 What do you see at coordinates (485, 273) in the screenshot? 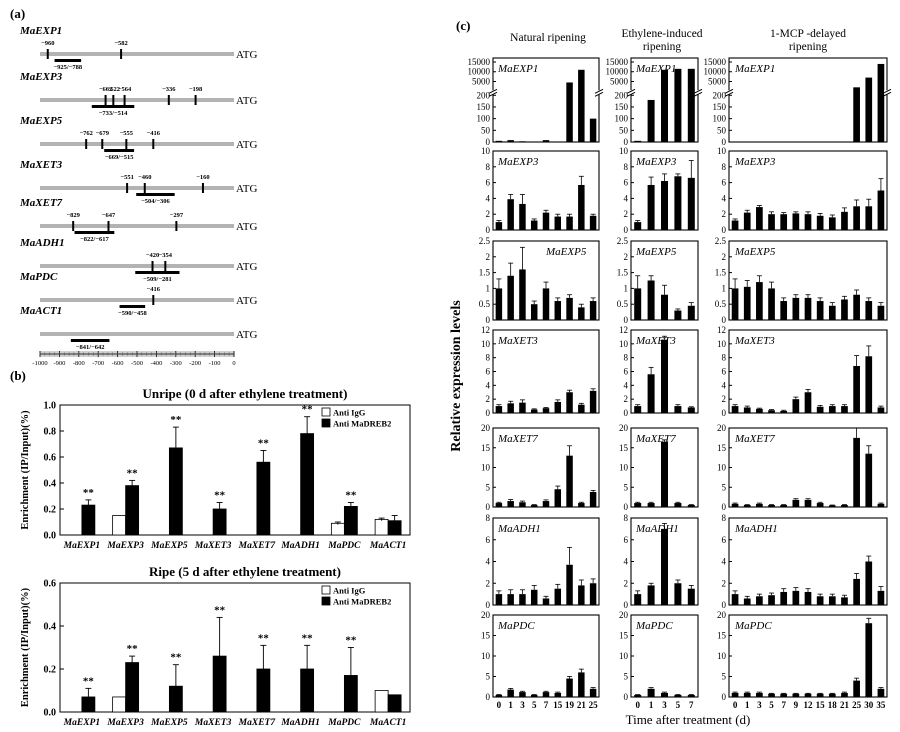
I see `y-tick-label: 1.5` at bounding box center [485, 273].